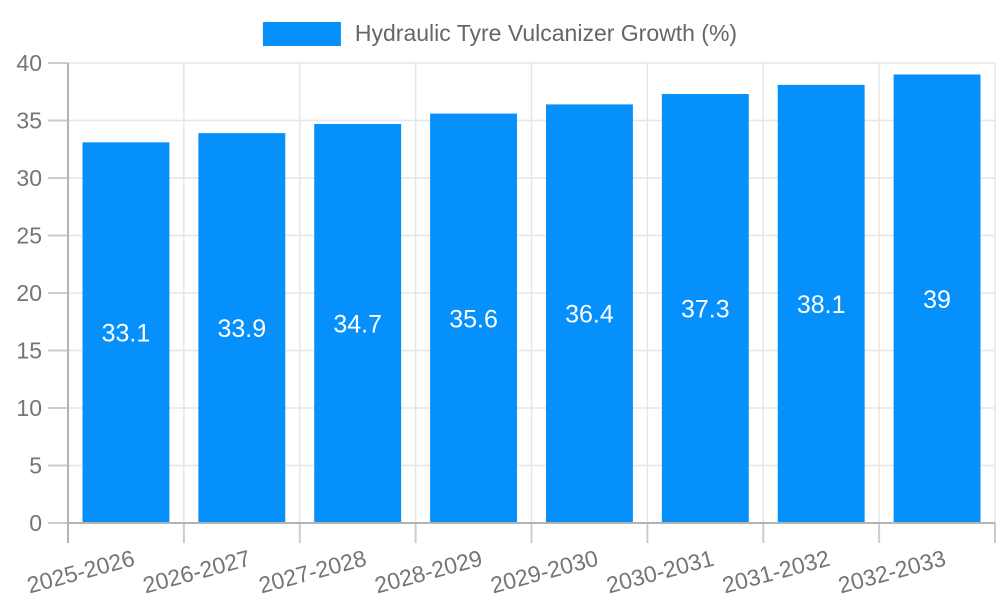 The image size is (1000, 600). Describe the element at coordinates (35, 523) in the screenshot. I see `y-axis-tick-label: 0` at that location.